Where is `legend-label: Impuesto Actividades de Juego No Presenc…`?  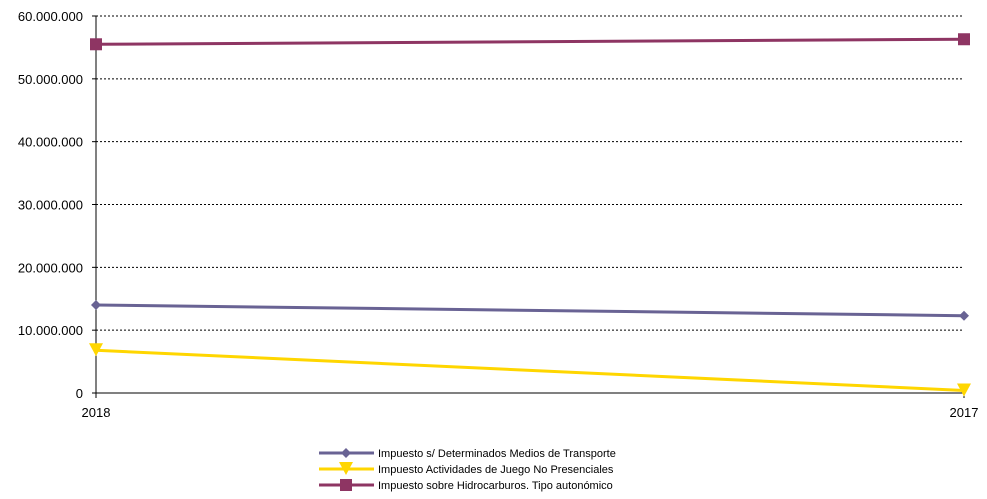
legend-label: Impuesto Actividades de Juego No Presenc… is located at coordinates (496, 470).